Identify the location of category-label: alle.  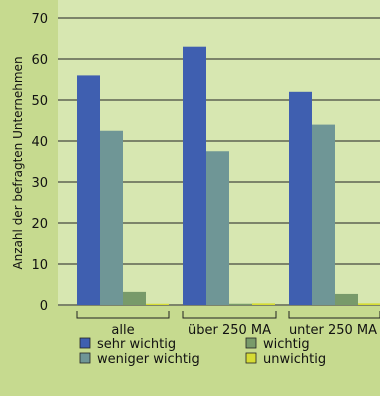
(122, 330).